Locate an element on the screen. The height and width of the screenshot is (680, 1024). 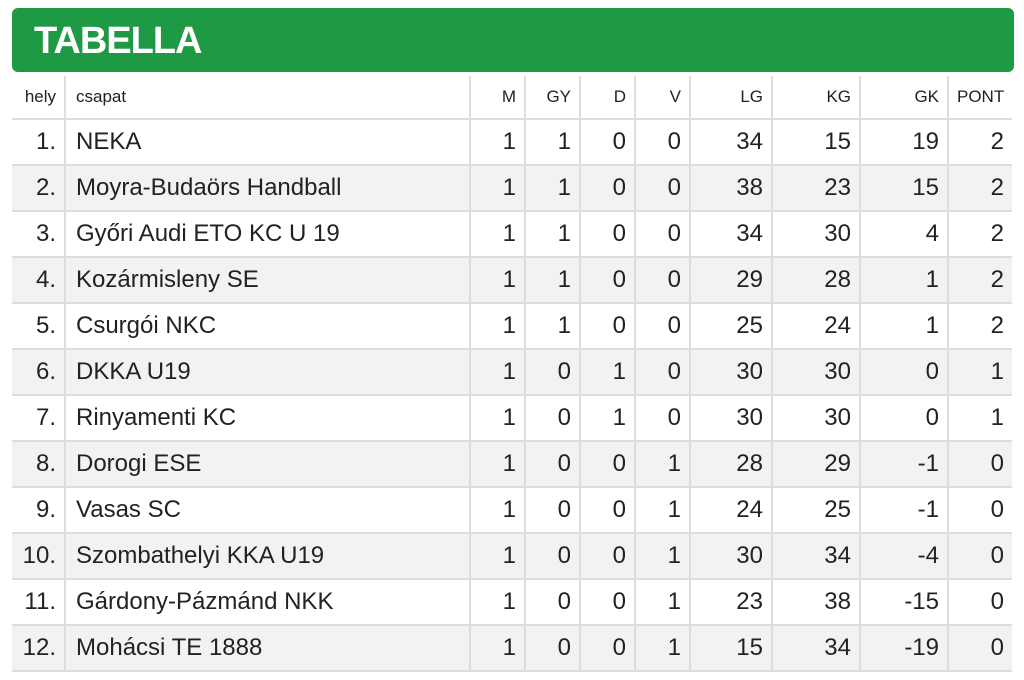
table-cell: 5. is located at coordinates (38, 326).